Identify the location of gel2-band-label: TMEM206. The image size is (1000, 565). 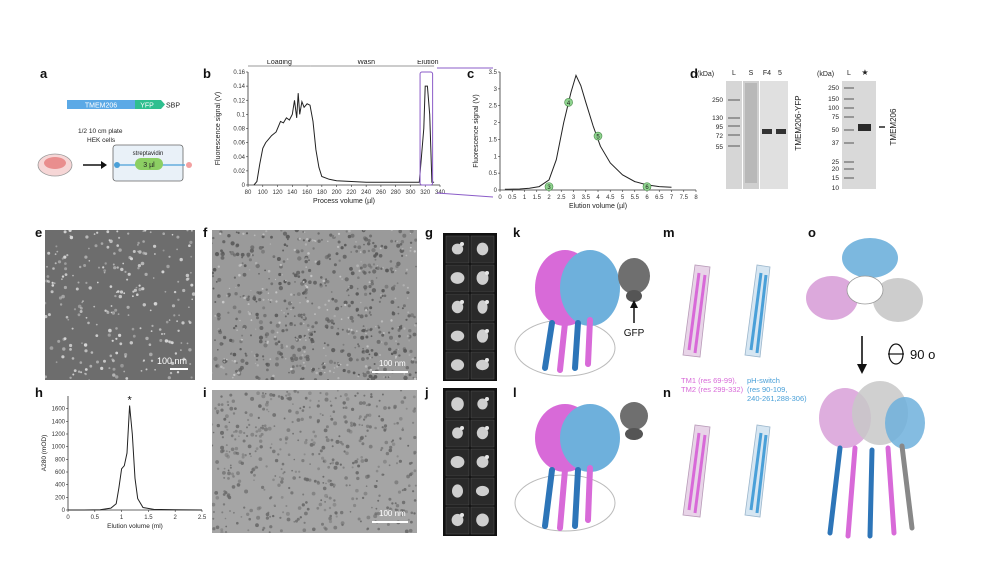
(893, 126).